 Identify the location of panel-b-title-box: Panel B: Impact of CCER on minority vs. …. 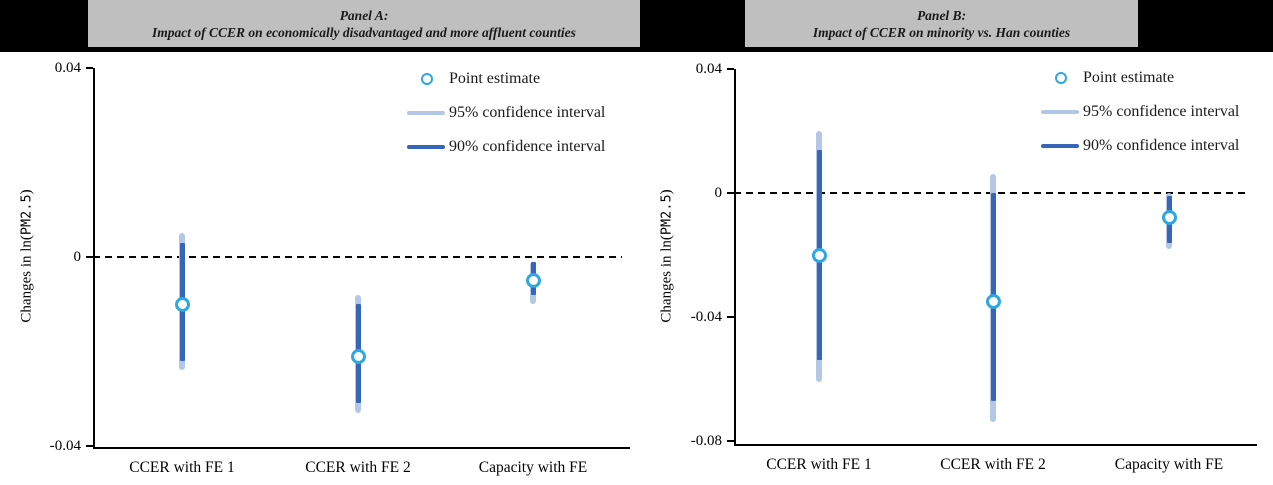
(941, 23).